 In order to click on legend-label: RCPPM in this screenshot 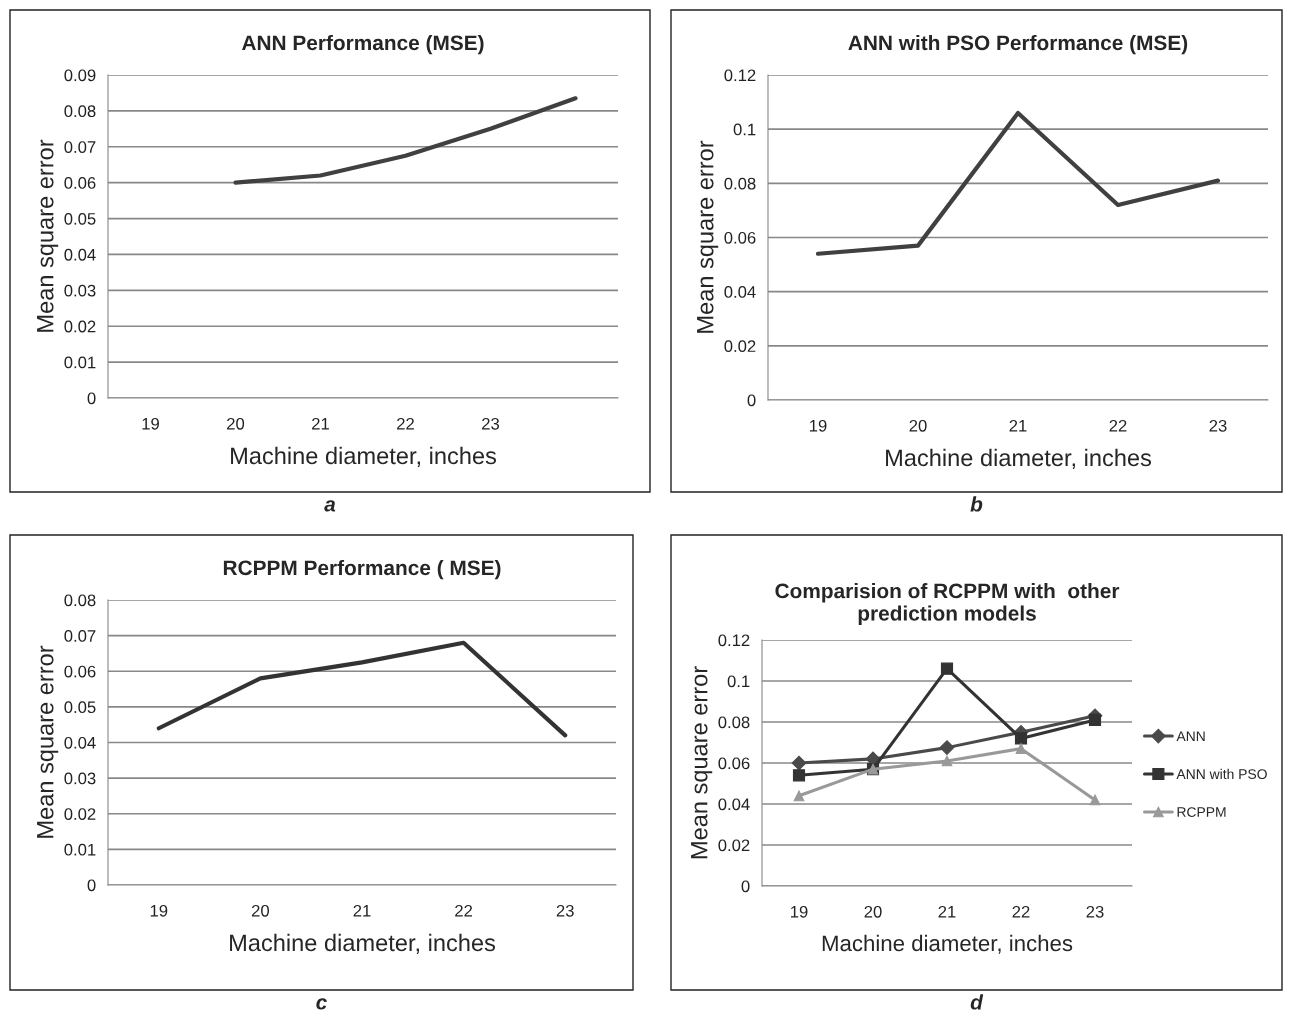, I will do `click(1201, 812)`.